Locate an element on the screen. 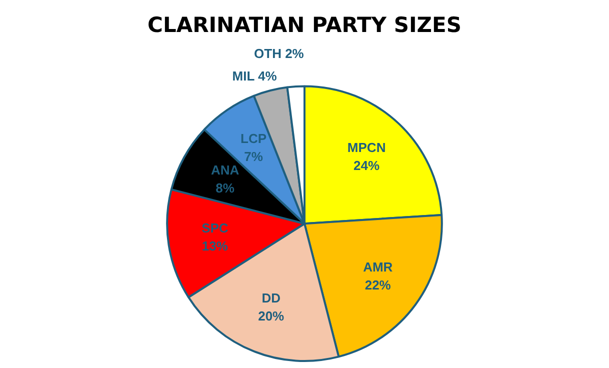 The image size is (609, 368). slice-label: OTH 2% is located at coordinates (279, 54).